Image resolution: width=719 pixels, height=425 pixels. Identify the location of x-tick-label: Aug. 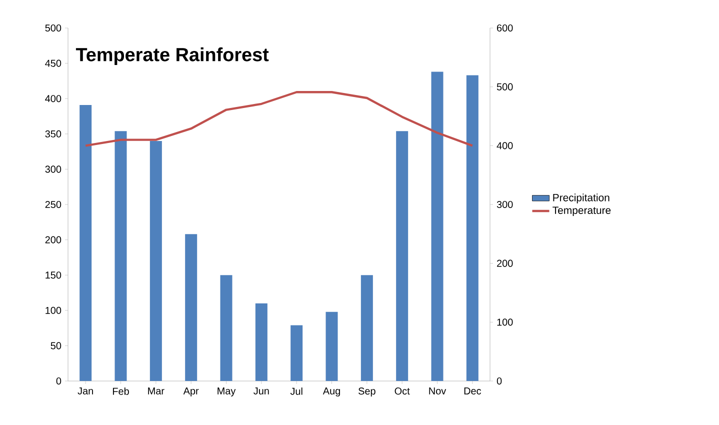
(331, 392).